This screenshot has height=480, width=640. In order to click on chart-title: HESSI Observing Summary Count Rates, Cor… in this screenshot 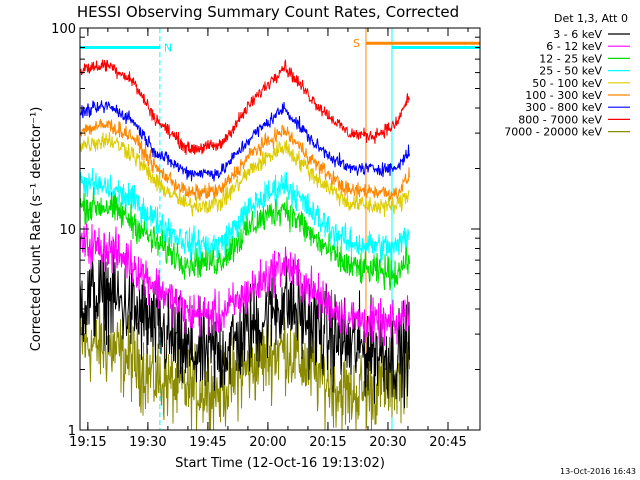, I will do `click(268, 12)`.